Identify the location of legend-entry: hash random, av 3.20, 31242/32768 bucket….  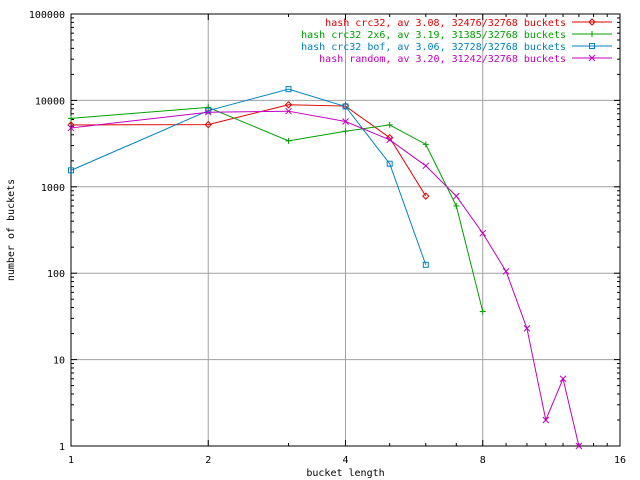
(465, 59).